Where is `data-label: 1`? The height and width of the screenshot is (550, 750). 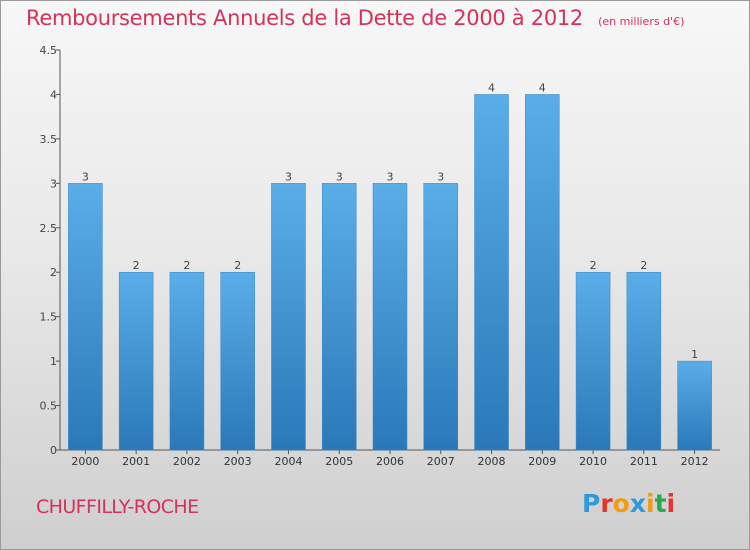 data-label: 1 is located at coordinates (694, 354).